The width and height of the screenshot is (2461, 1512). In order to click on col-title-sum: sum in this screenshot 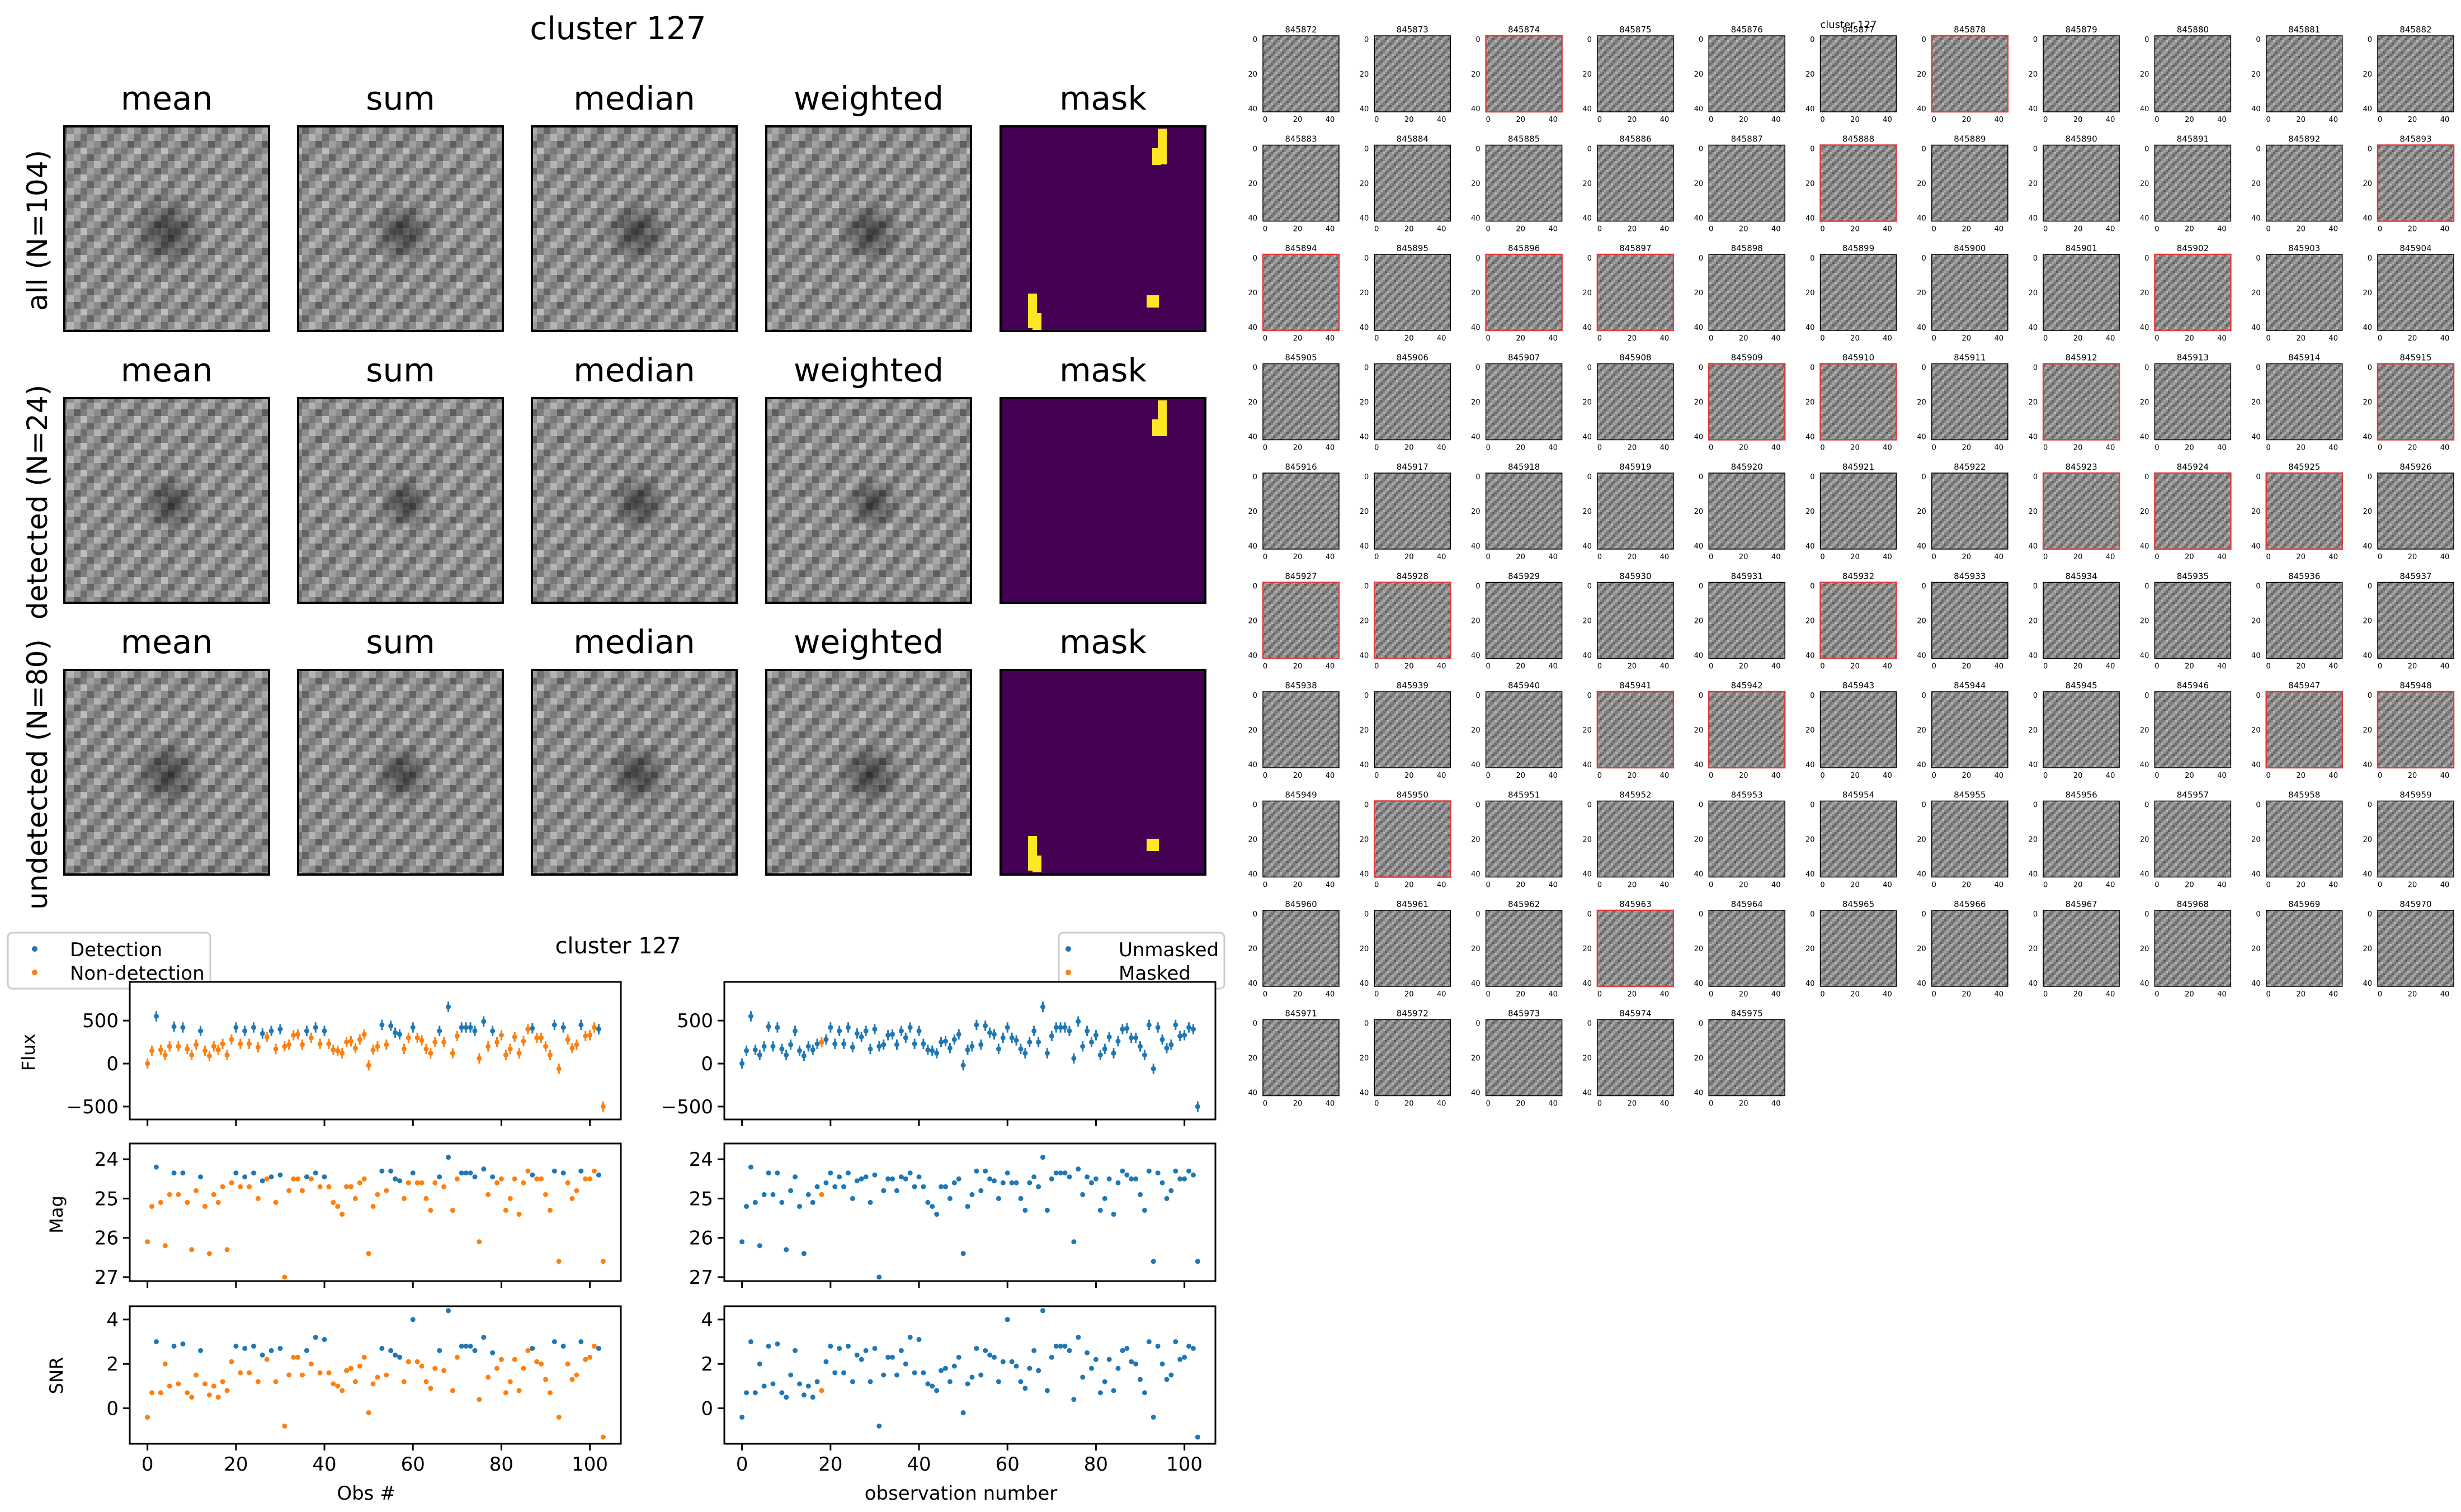, I will do `click(400, 98)`.